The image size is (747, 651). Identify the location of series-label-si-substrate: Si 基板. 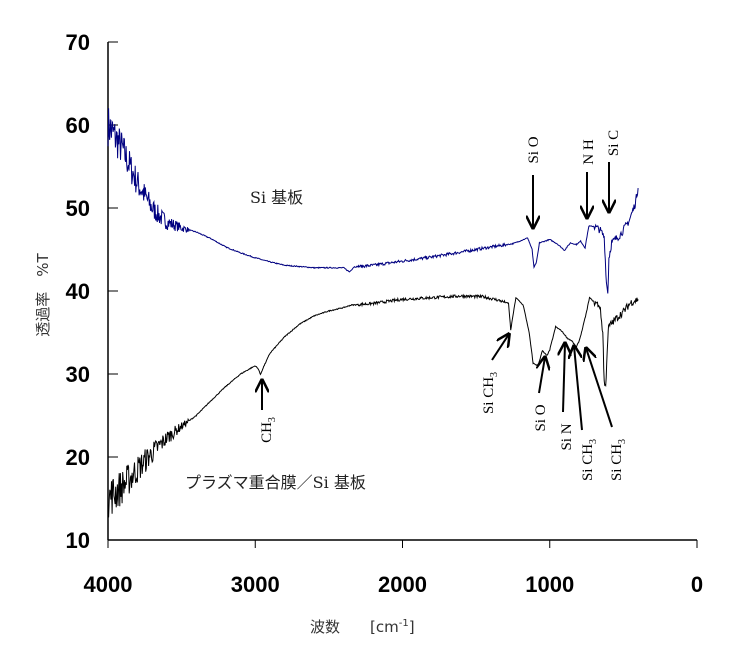
(276, 197).